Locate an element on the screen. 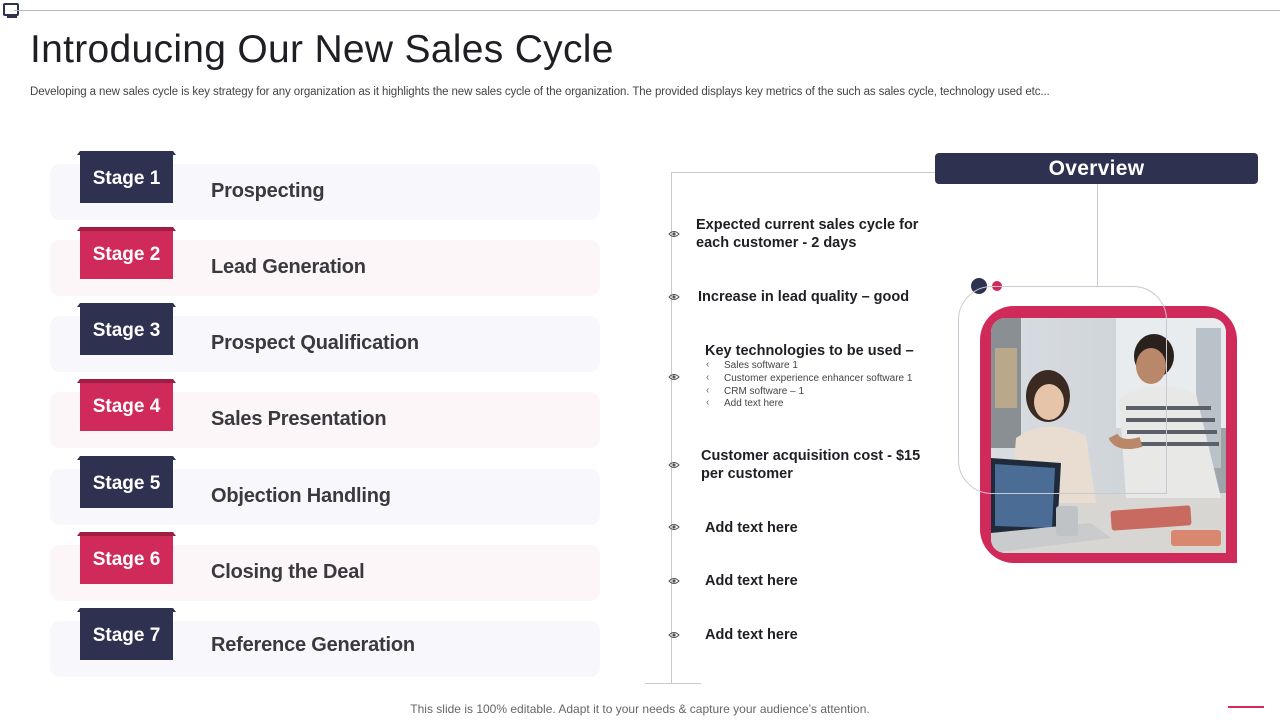  overview-header: Overview is located at coordinates (1096, 168).